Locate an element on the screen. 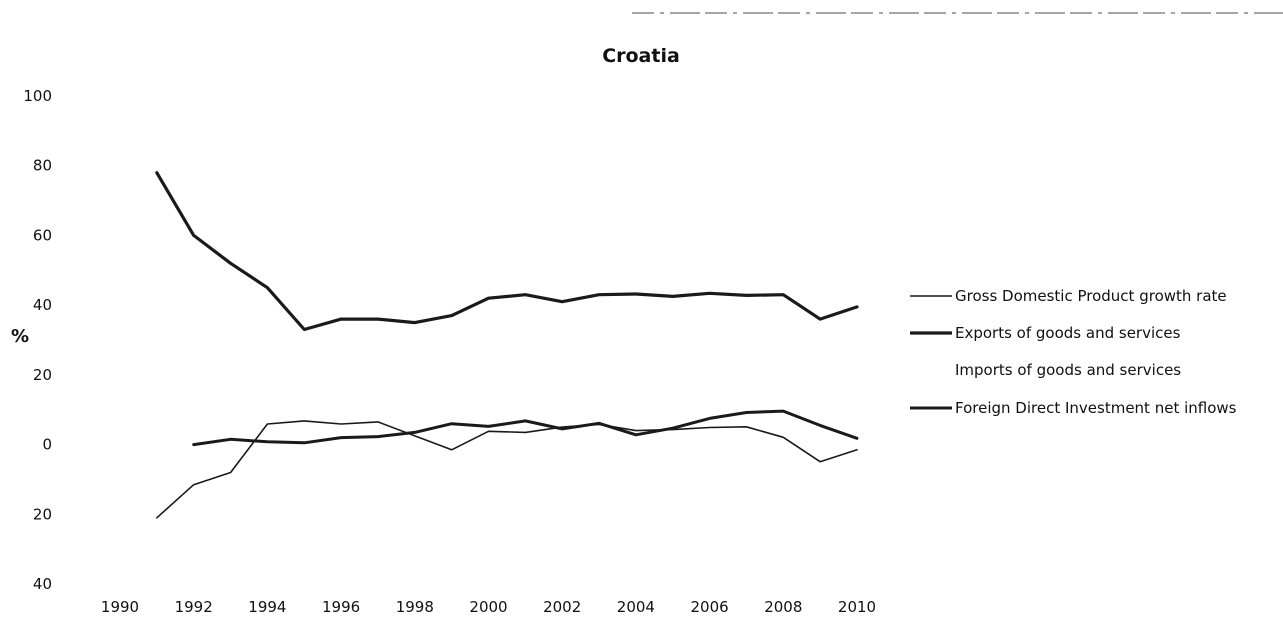 This screenshot has width=1283, height=628. x-tick-label: 2002 is located at coordinates (562, 607).